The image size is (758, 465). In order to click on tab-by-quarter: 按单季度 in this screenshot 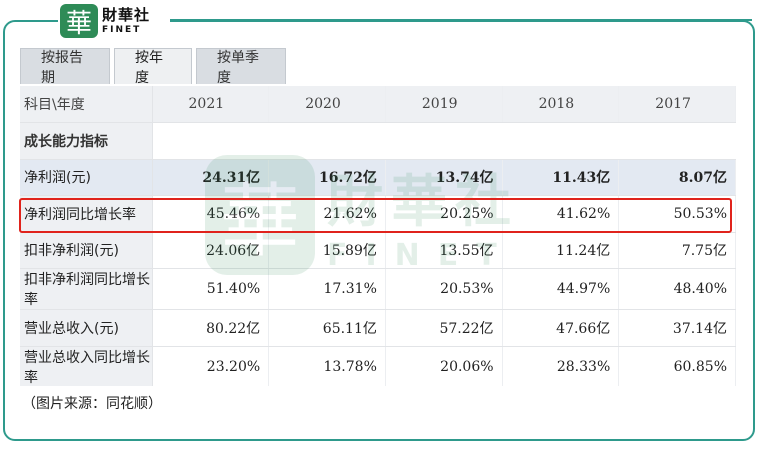, I will do `click(241, 67)`.